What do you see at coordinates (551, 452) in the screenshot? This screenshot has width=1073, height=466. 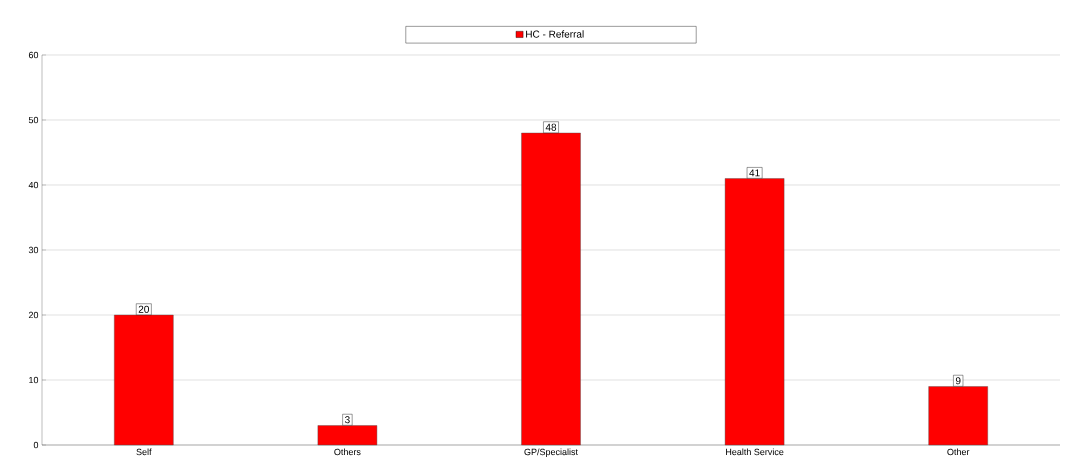 I see `x-tick-label: GP/Specialist` at bounding box center [551, 452].